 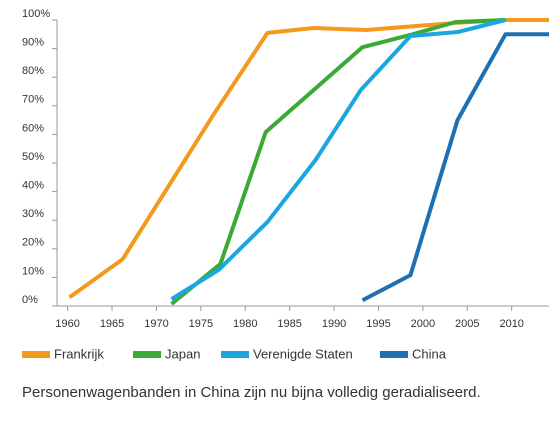 What do you see at coordinates (289, 324) in the screenshot?
I see `x-tick-label: 1985` at bounding box center [289, 324].